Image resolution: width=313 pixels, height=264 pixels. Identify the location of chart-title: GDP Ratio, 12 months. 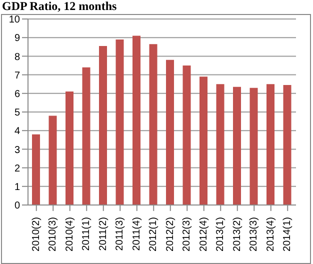
(59, 6).